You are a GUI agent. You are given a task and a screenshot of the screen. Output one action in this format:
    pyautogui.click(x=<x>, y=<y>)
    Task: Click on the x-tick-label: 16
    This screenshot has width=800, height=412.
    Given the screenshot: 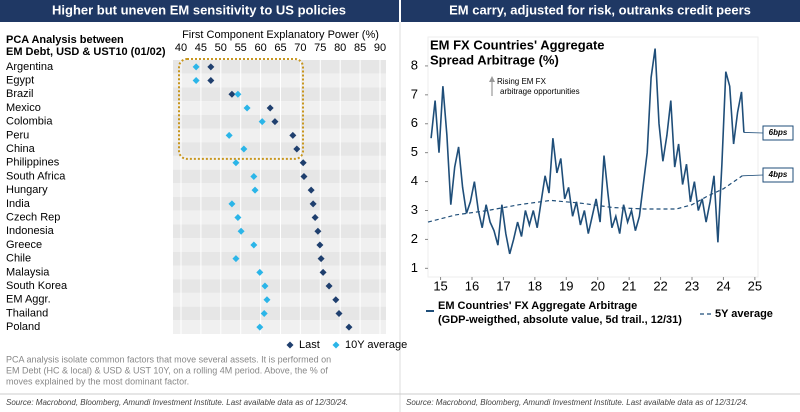 What is the action you would take?
    pyautogui.click(x=472, y=285)
    